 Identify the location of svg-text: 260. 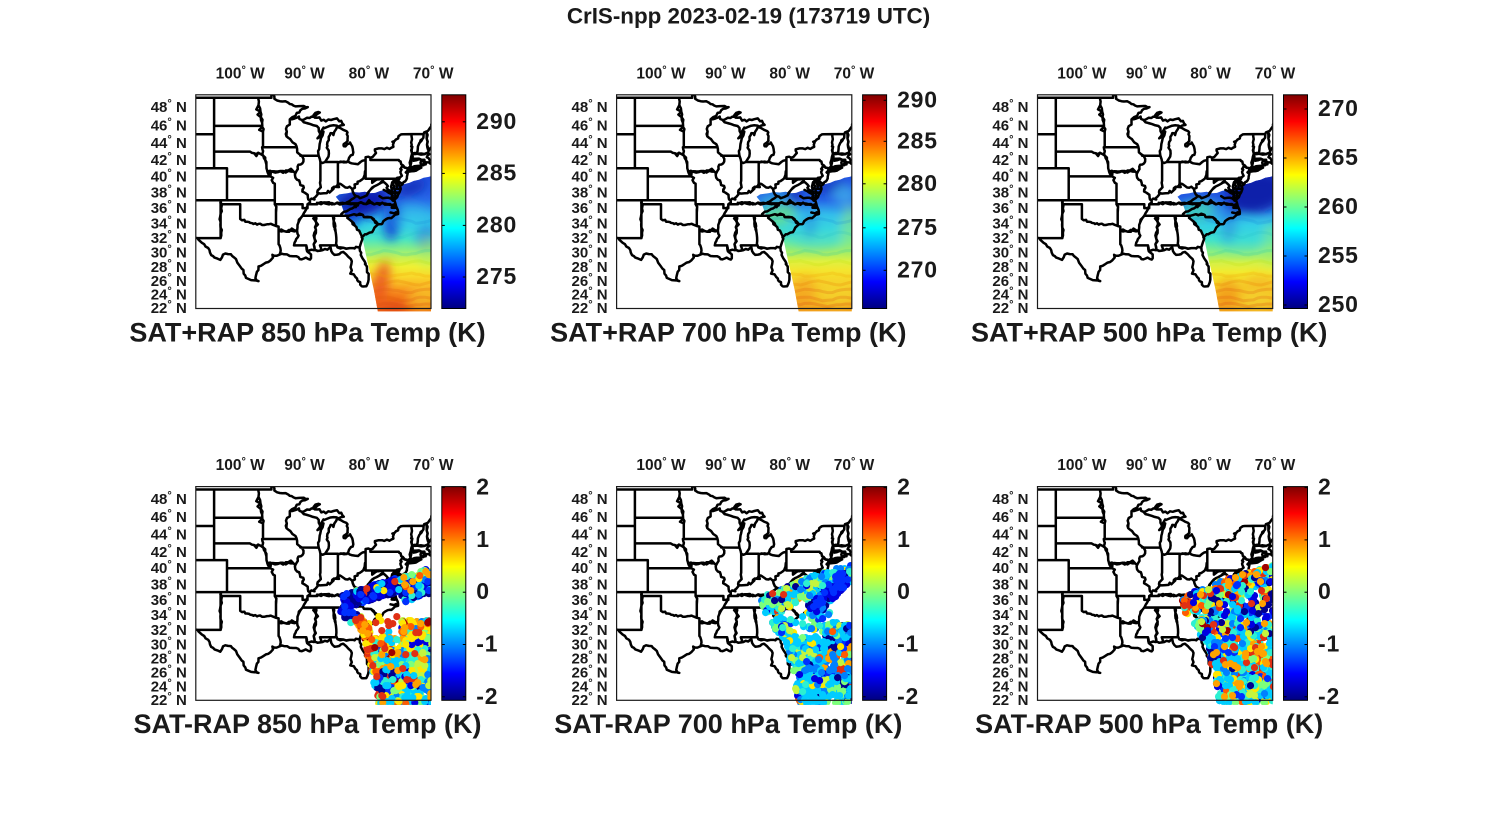
(1338, 206).